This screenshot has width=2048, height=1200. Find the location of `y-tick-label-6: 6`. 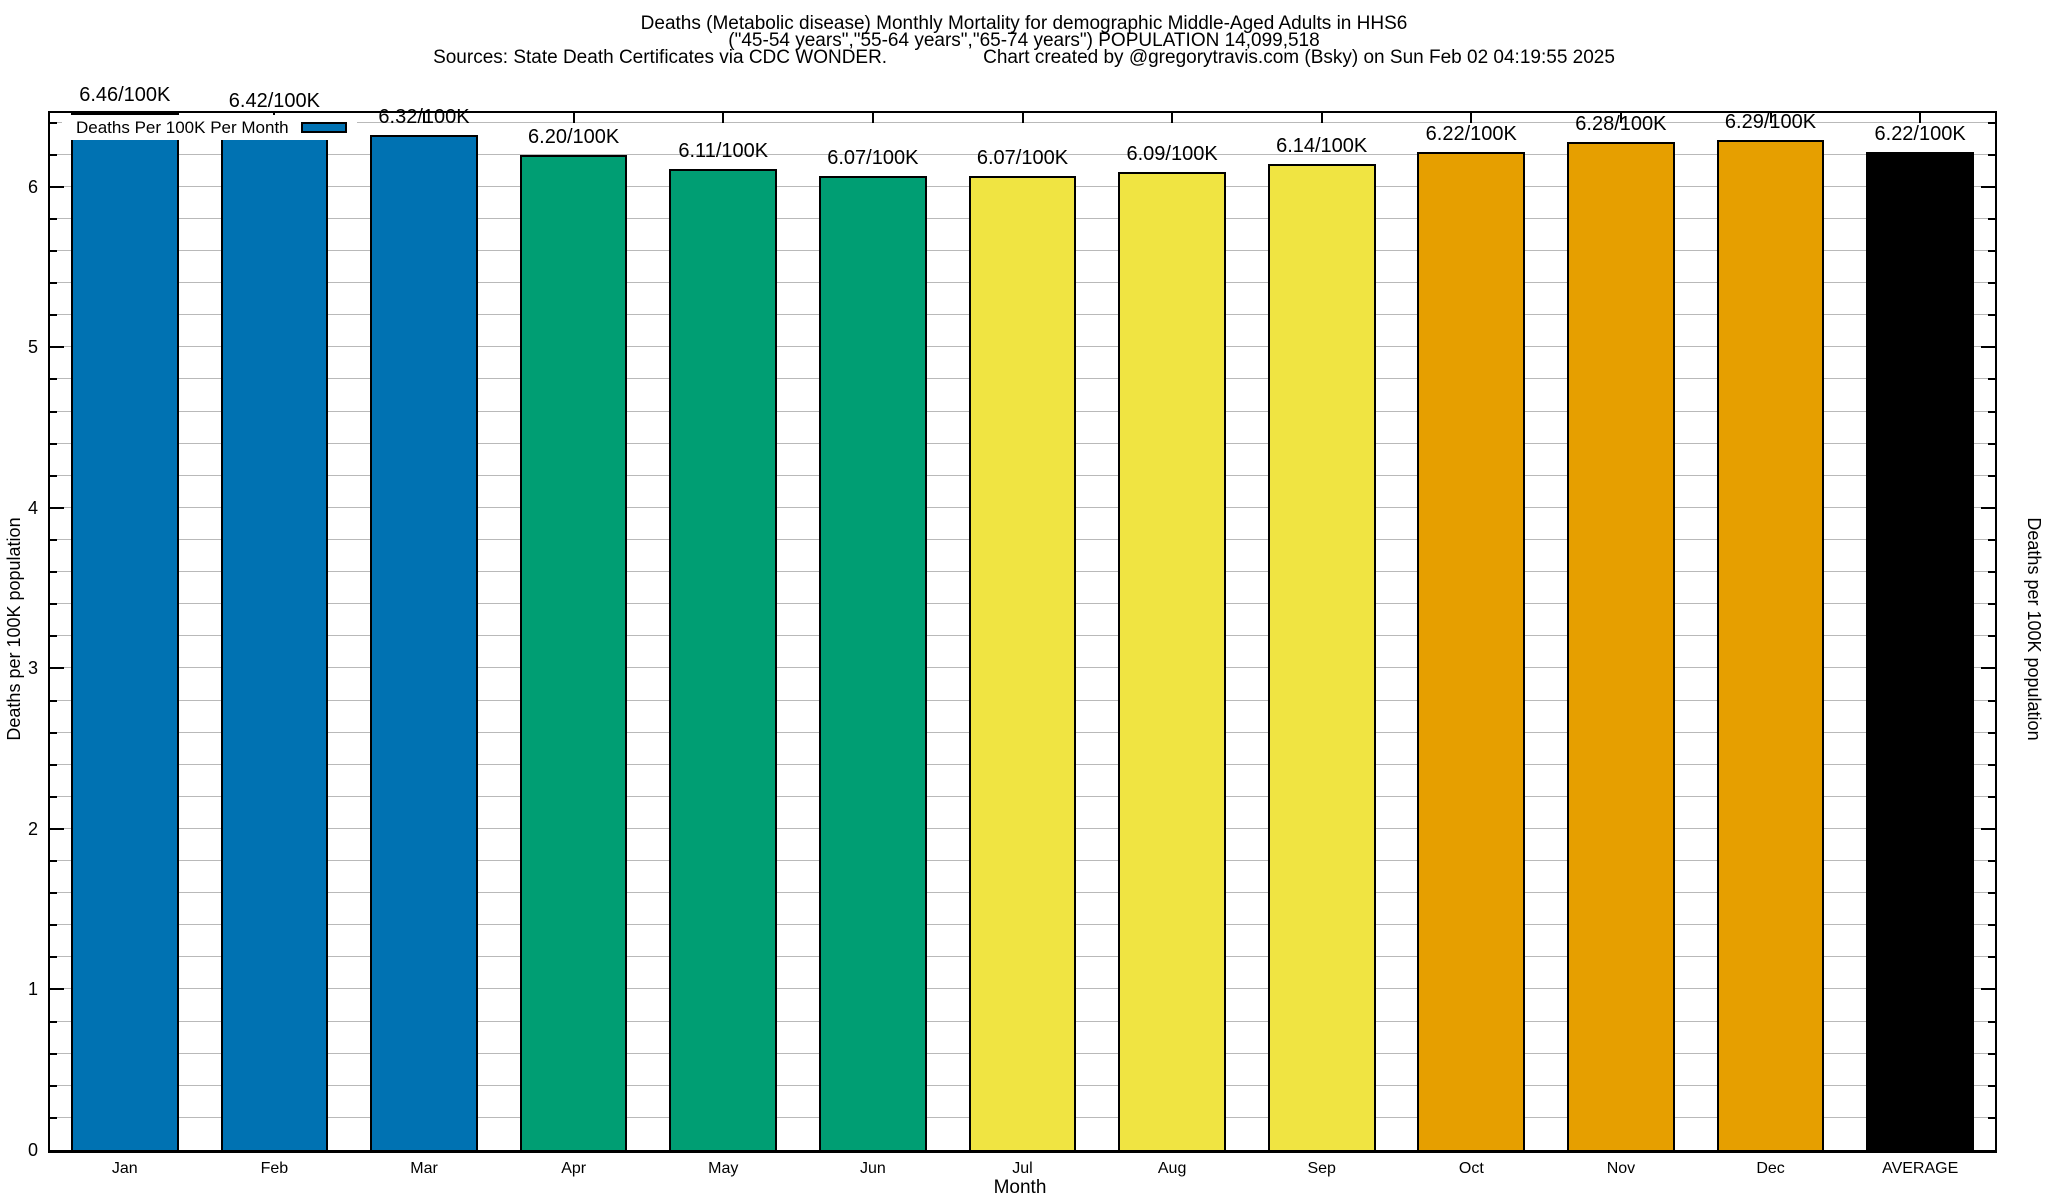

y-tick-label-6: 6 is located at coordinates (32, 186).